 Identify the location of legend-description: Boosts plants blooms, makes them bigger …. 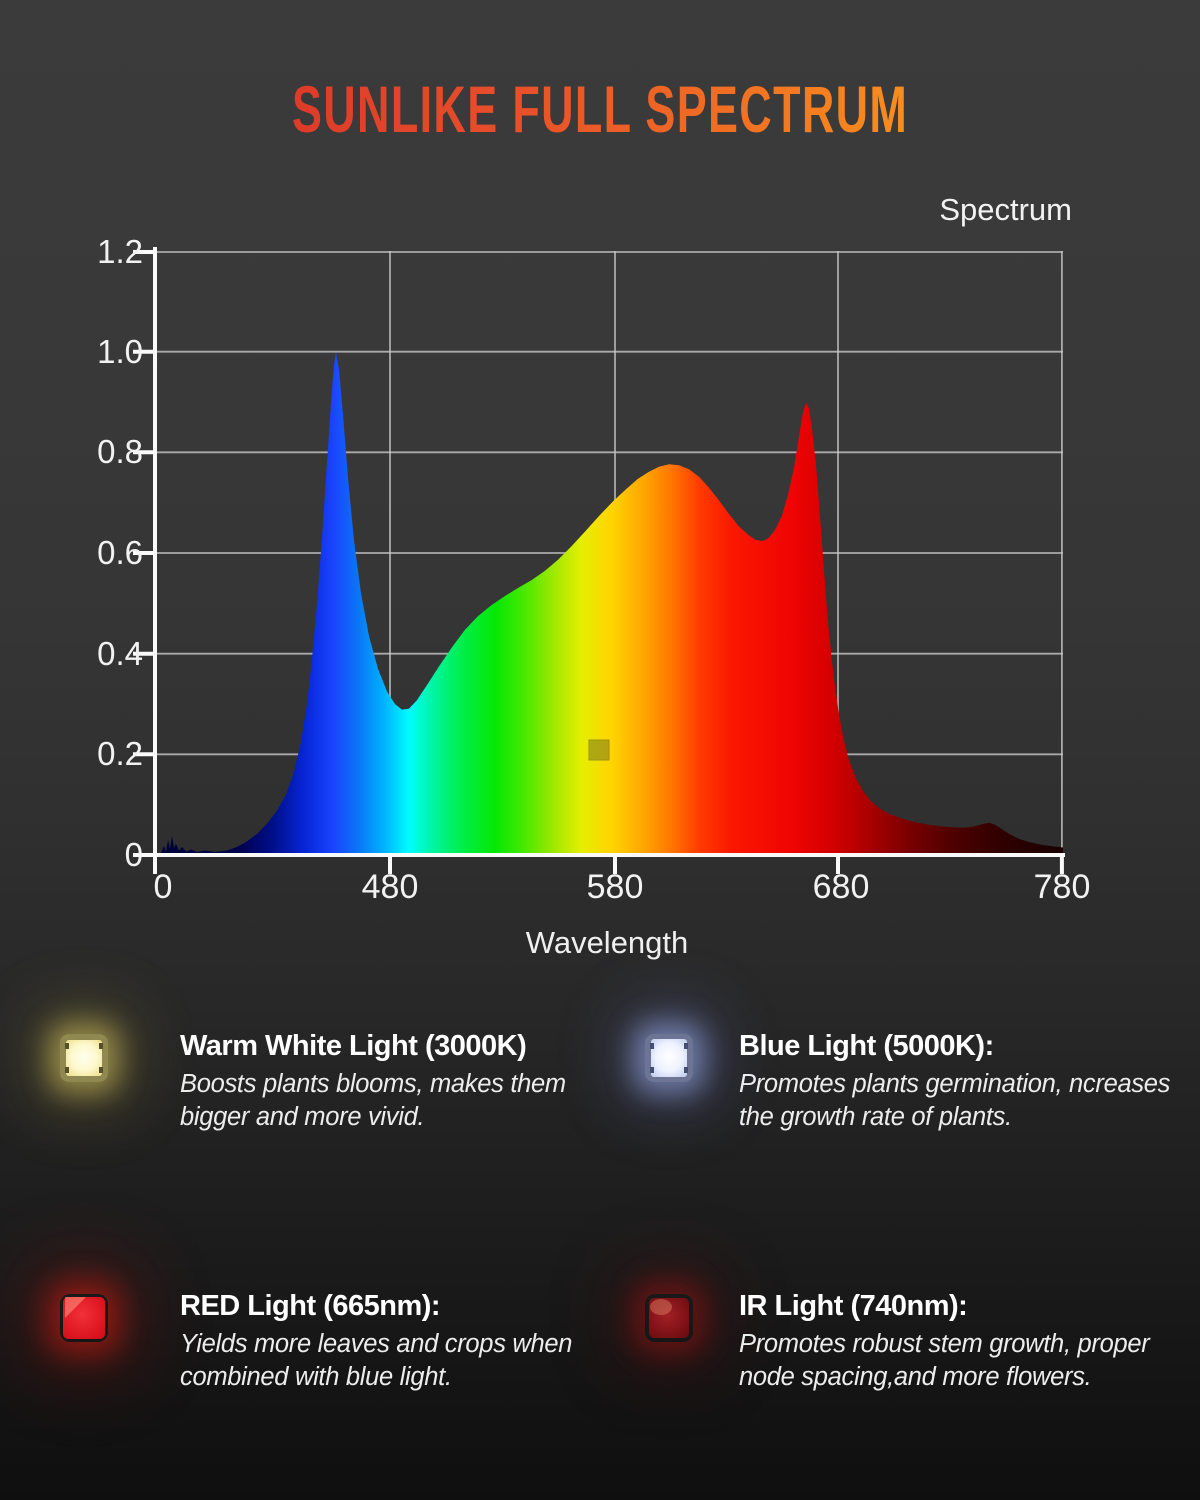
(373, 1101).